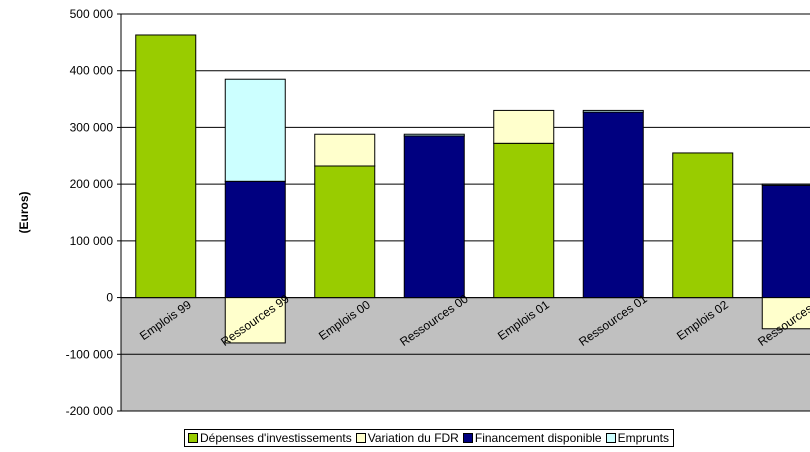  I want to click on legend-item: Dépenses d'investissements, so click(270, 438).